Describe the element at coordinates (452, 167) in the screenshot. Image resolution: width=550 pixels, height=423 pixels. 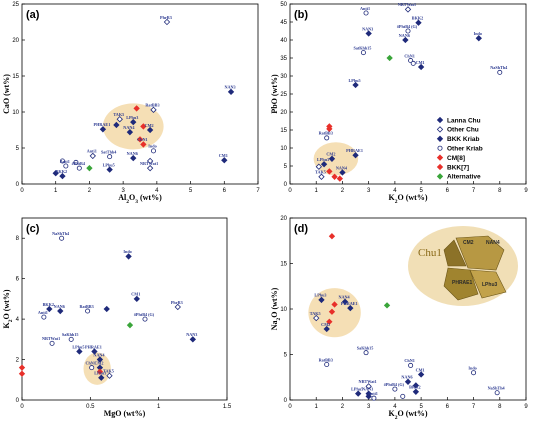
I see `legend-item: BKK[7]` at that location.